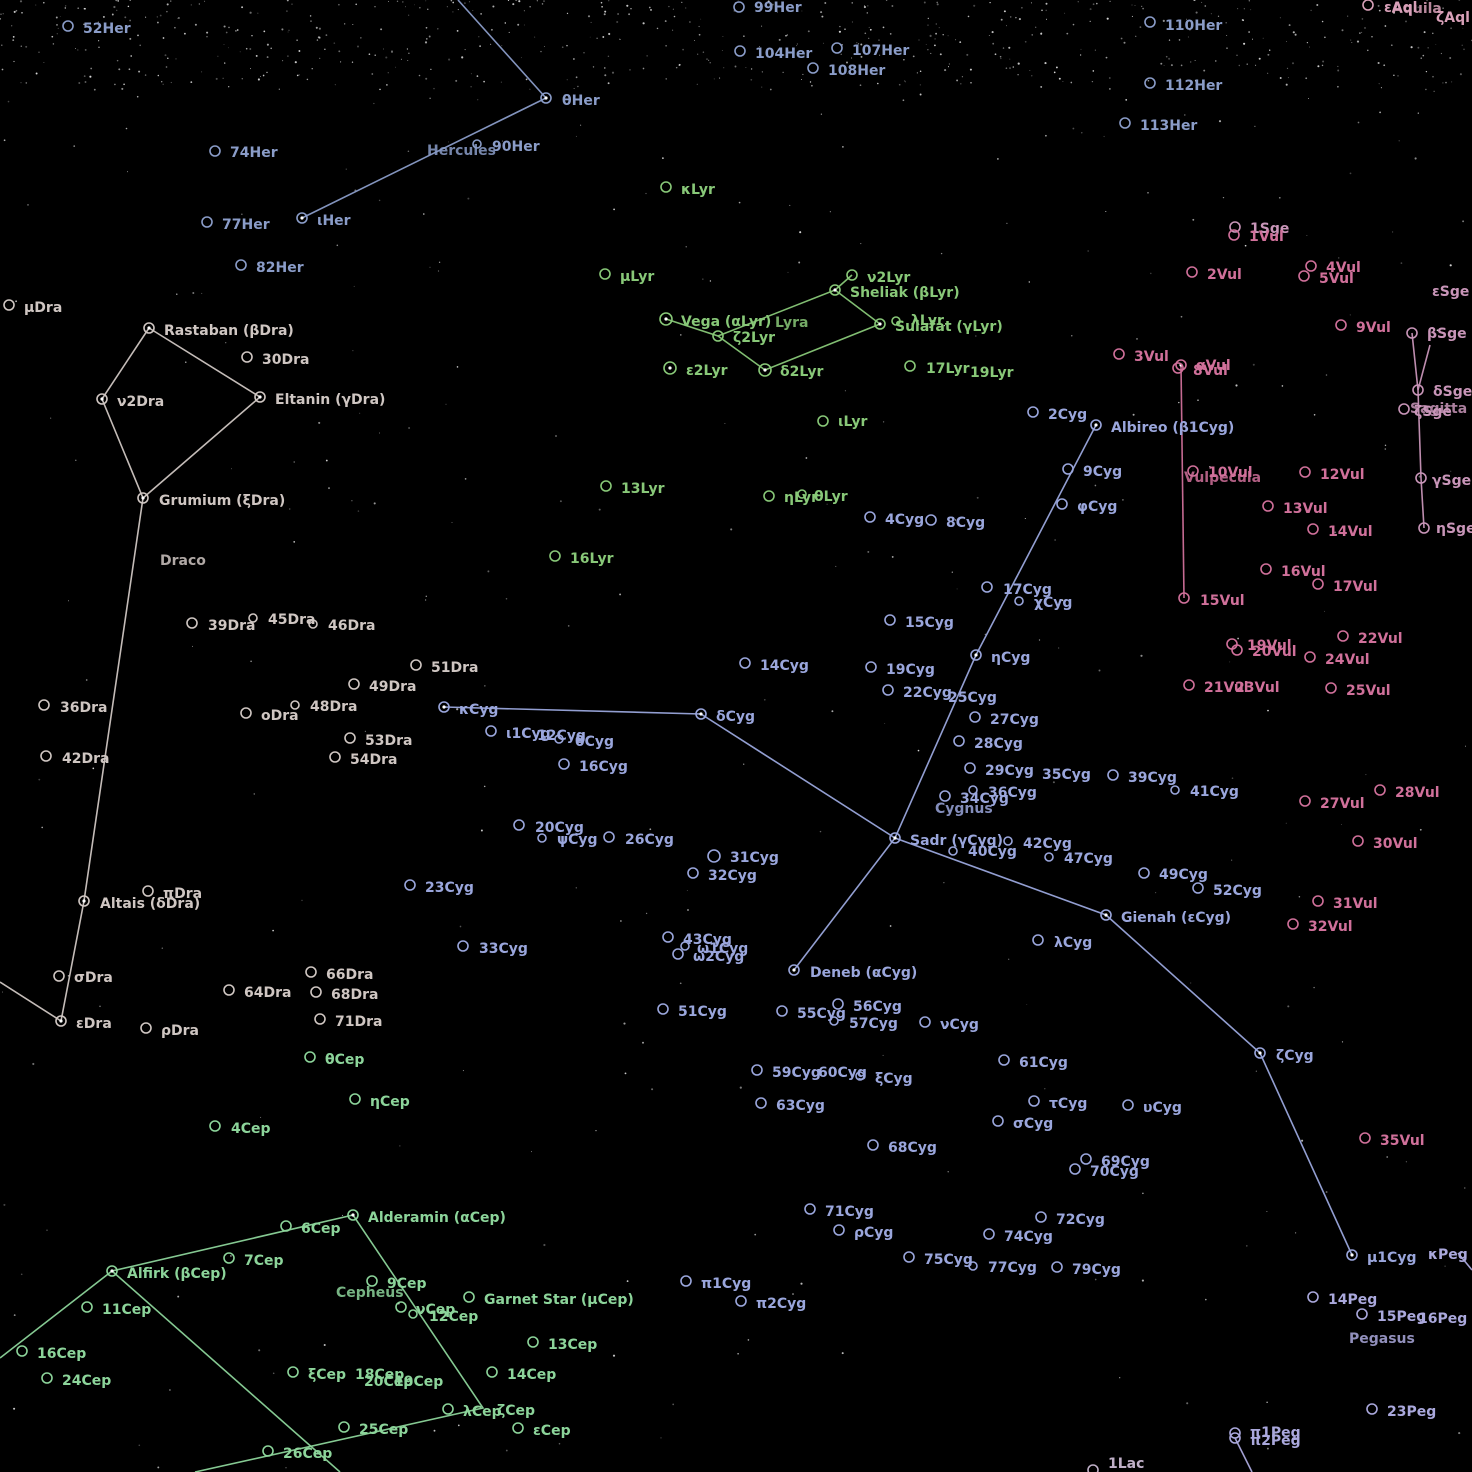 This screenshot has width=1472, height=1472. Describe the element at coordinates (166, 1273) in the screenshot. I see `star-alfirk: Alfirk (βCep)` at that location.